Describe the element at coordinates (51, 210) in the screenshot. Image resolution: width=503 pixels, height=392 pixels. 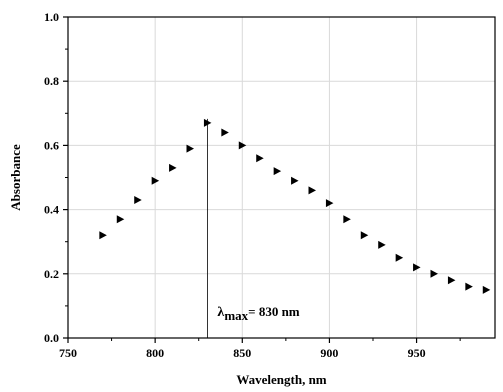
I see `y-tick-label-0-4: 0.4` at that location.